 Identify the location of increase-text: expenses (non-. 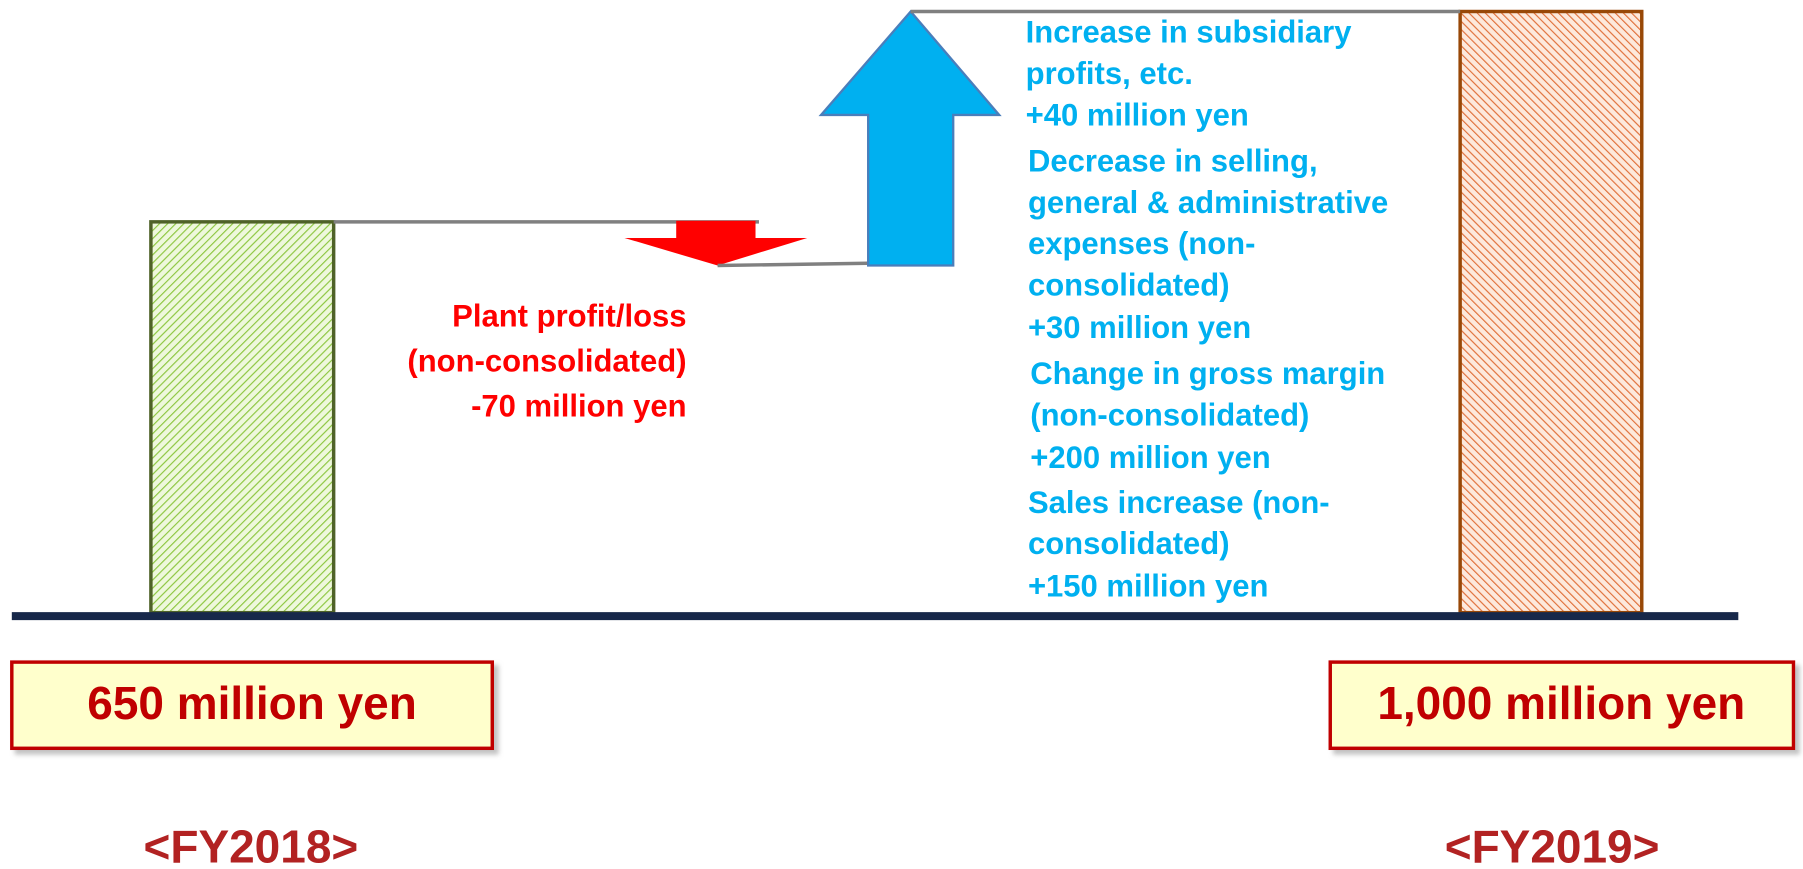
(1142, 243).